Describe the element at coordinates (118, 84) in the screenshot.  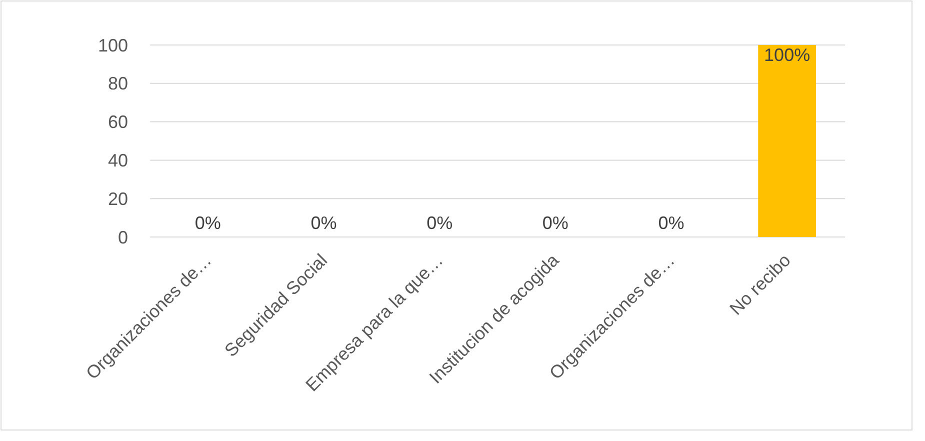
I see `y-tick-label: 80` at that location.